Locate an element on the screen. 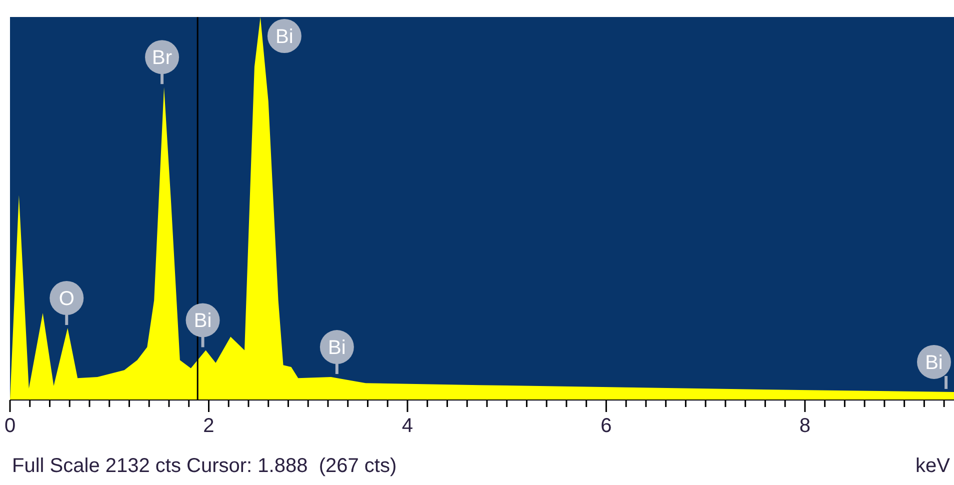  x-tick-label: 2 is located at coordinates (208, 426).